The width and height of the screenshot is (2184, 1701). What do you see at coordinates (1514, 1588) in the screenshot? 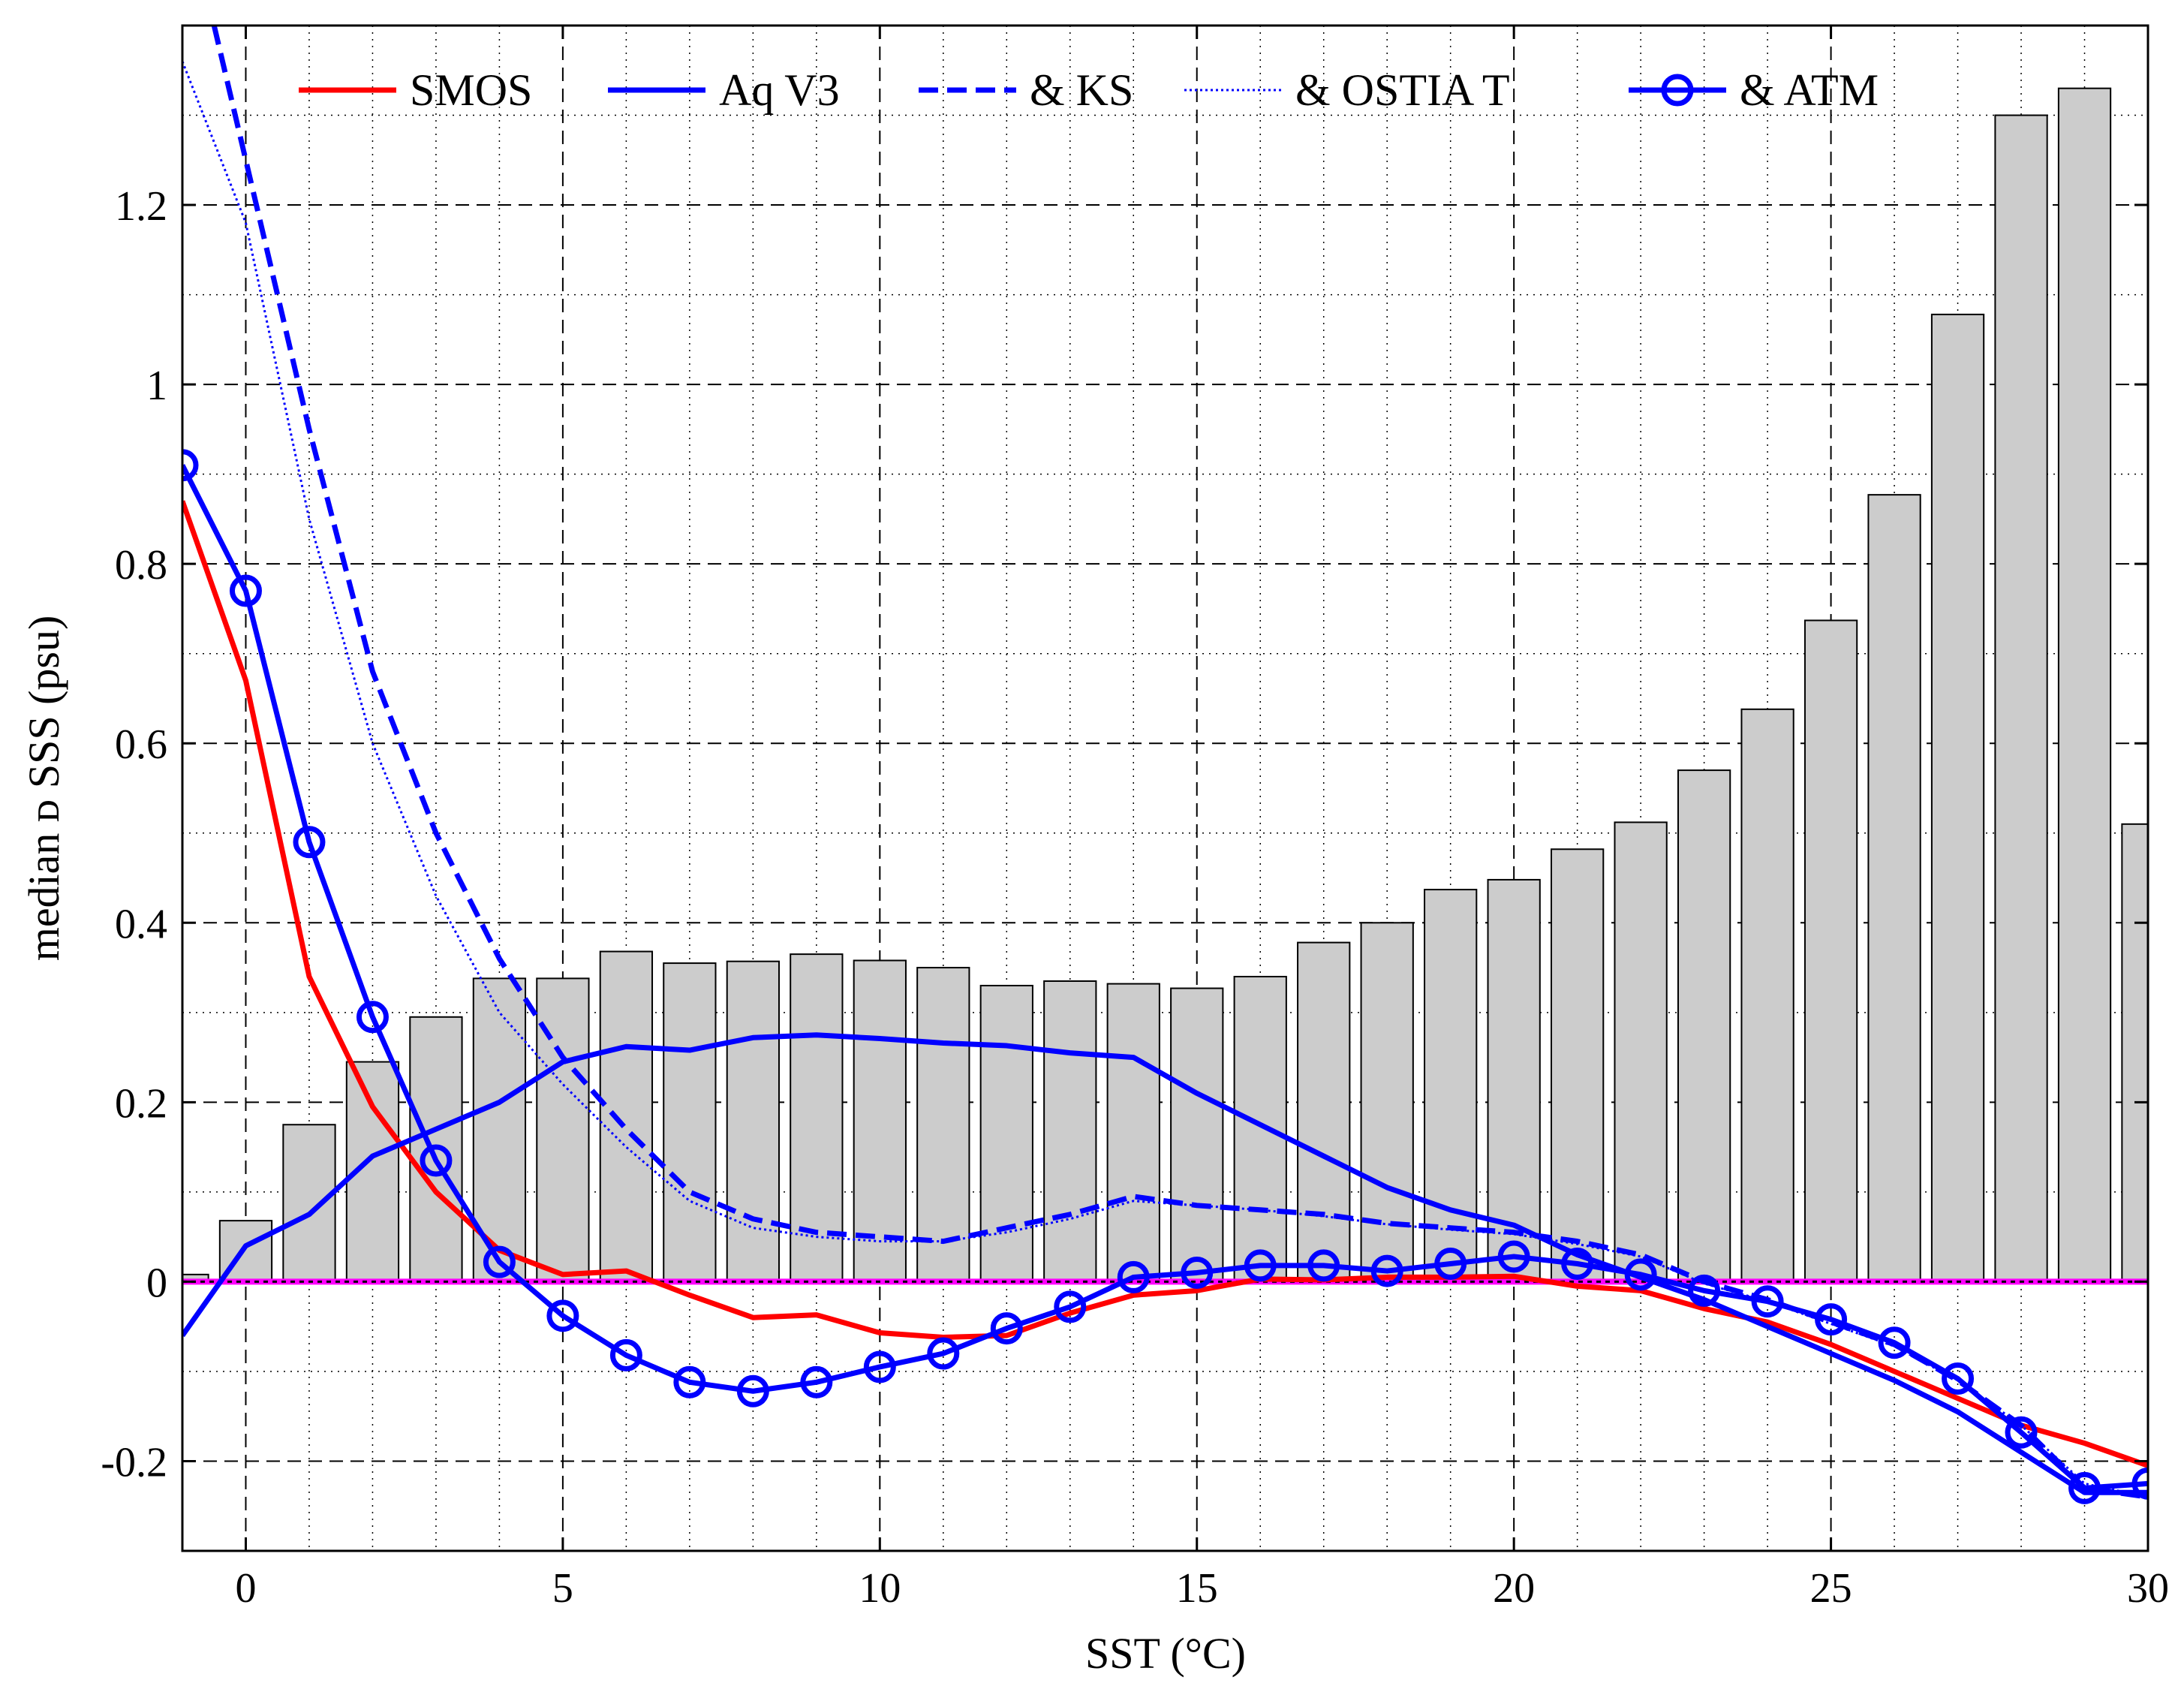
I see `x-tick-label: 20` at bounding box center [1514, 1588].